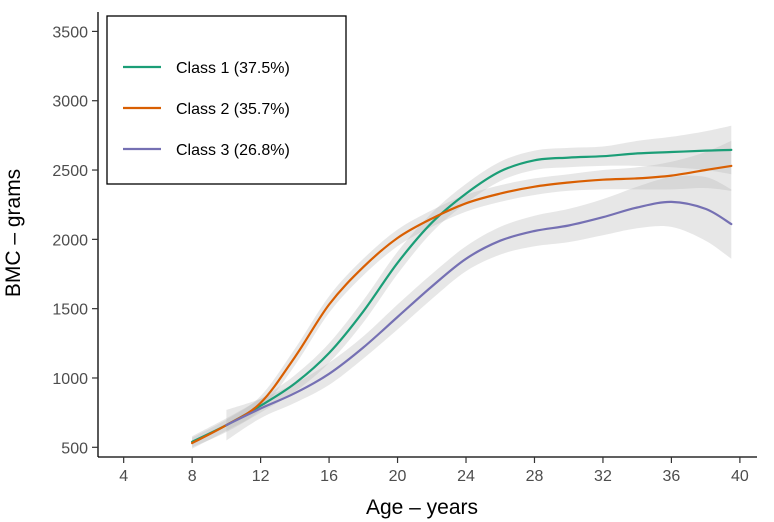 The width and height of the screenshot is (774, 522). I want to click on y-tick-label: 3500, so click(70, 32).